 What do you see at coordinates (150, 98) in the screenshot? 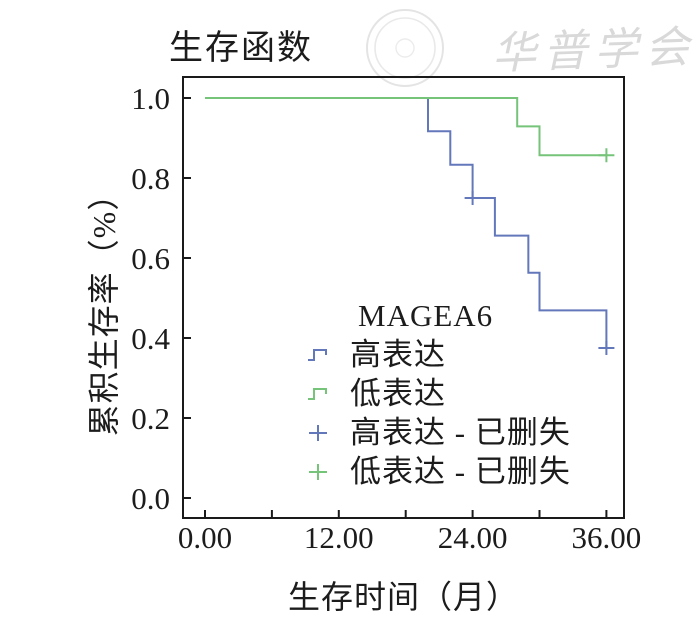
I see `y-tick-label: 1.0` at bounding box center [150, 98].